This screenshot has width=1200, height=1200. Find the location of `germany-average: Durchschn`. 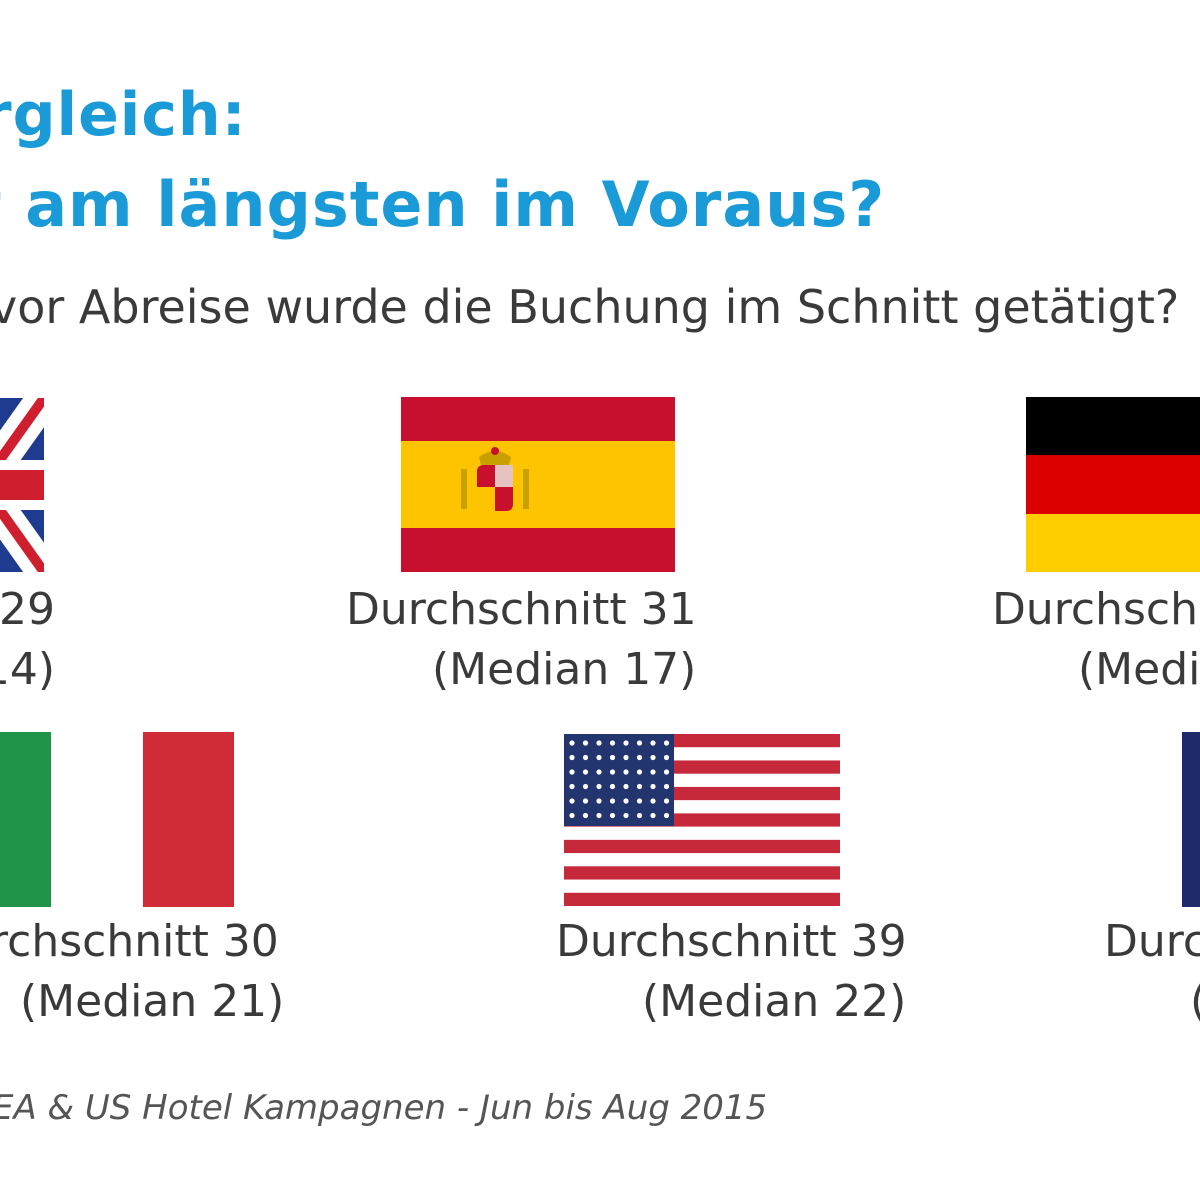

germany-average: Durchschn is located at coordinates (1096, 609).